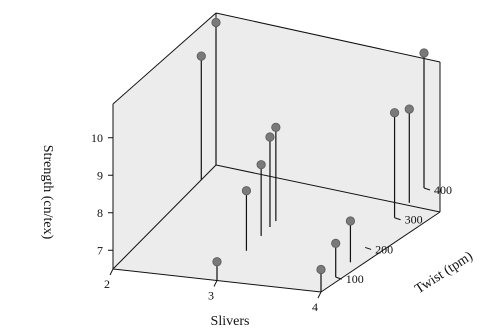 This screenshot has width=488, height=328. I want to click on wall-top-edge-right, so click(328, 37).